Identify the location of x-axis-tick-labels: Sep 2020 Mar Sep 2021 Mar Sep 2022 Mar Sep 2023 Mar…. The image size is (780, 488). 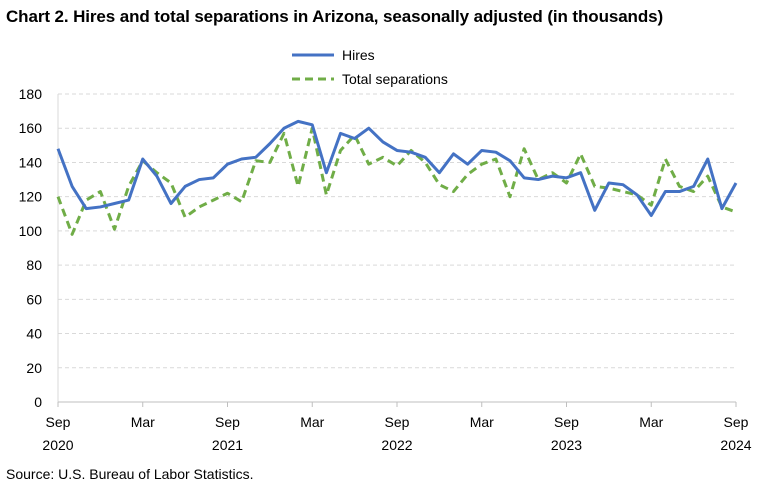
(397, 427).